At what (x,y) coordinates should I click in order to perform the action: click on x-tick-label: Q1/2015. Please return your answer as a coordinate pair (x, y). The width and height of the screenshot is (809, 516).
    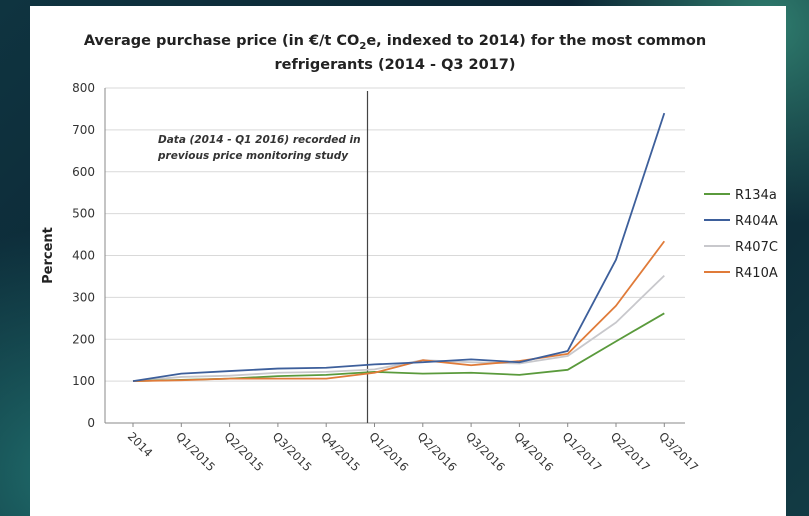
    Looking at the image, I should click on (195, 451).